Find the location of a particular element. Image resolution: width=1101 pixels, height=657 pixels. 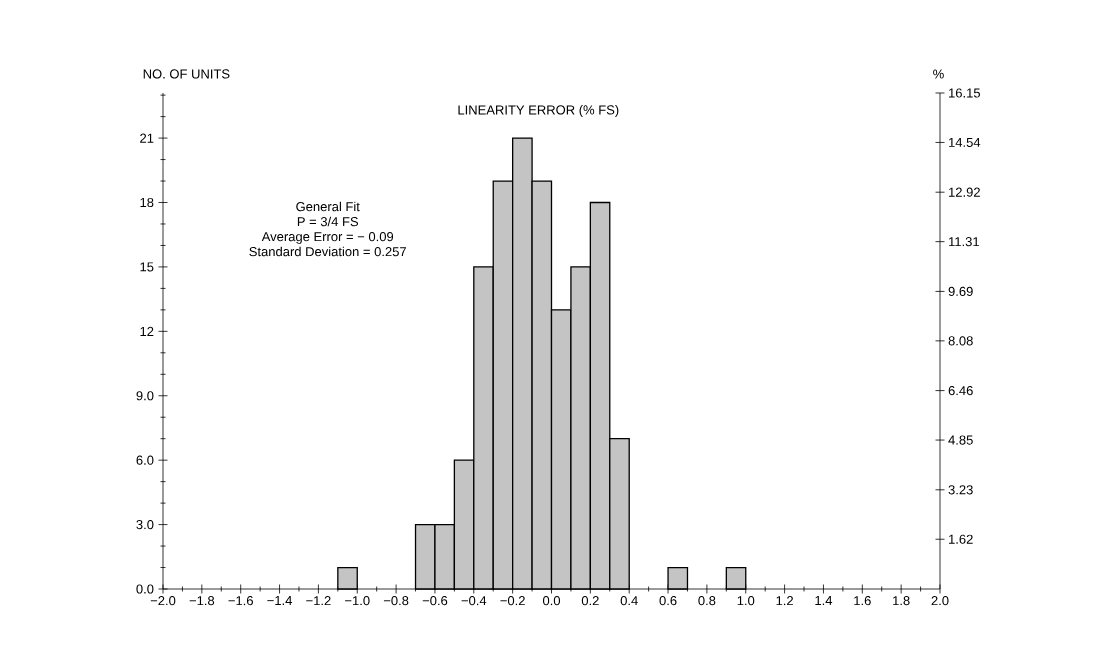

y-tick-label: 21 is located at coordinates (147, 138).